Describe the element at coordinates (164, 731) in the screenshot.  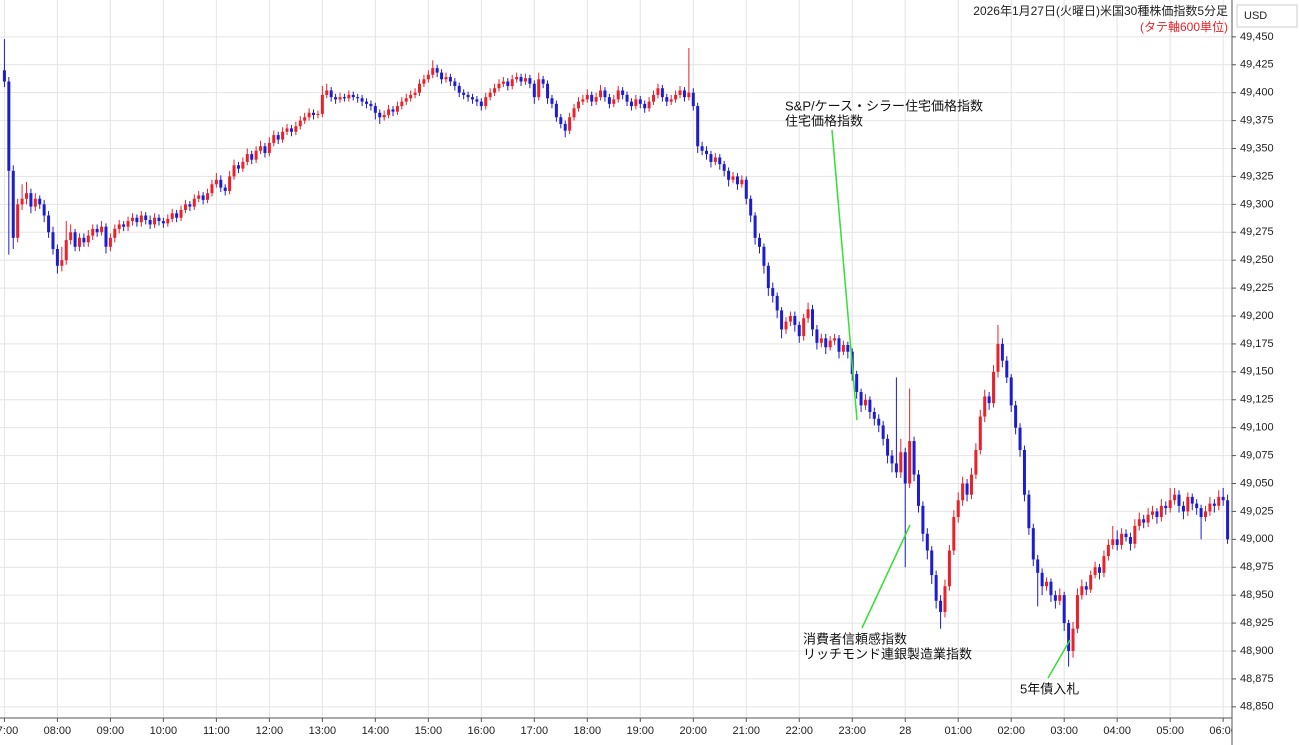
I see `x-tick-label: 10:00` at that location.